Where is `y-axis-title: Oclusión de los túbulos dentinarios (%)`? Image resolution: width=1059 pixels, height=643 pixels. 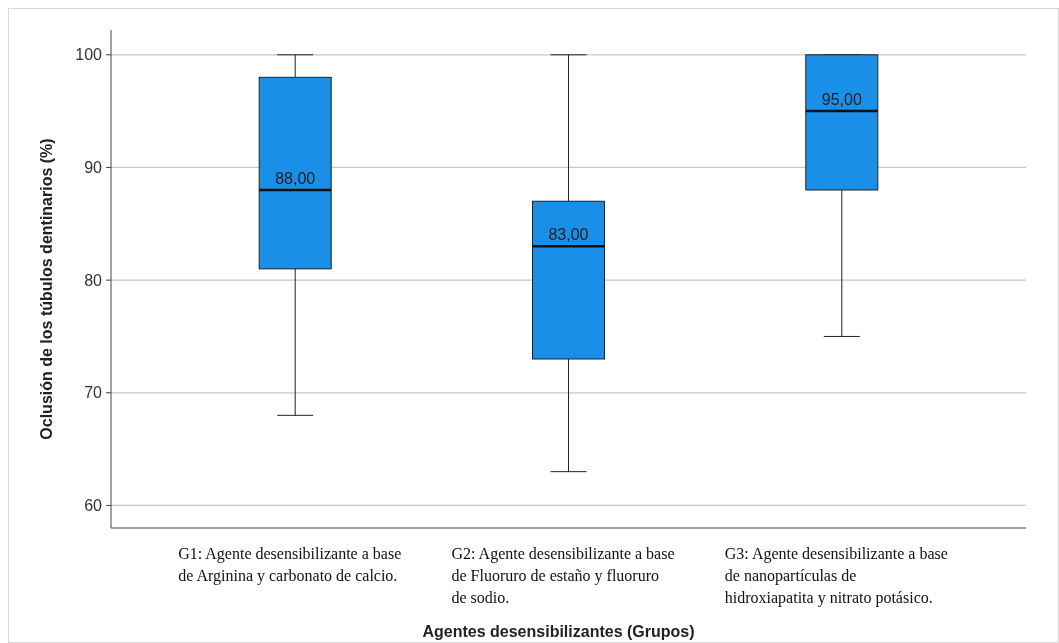 y-axis-title: Oclusión de los túbulos dentinarios (%) is located at coordinates (46, 289).